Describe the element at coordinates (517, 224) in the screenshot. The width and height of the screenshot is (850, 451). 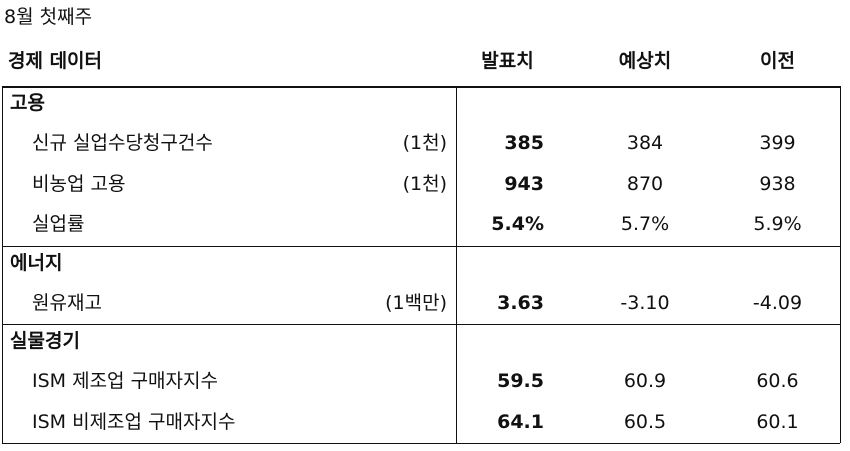
I see `cell-actual: 5.4%` at that location.